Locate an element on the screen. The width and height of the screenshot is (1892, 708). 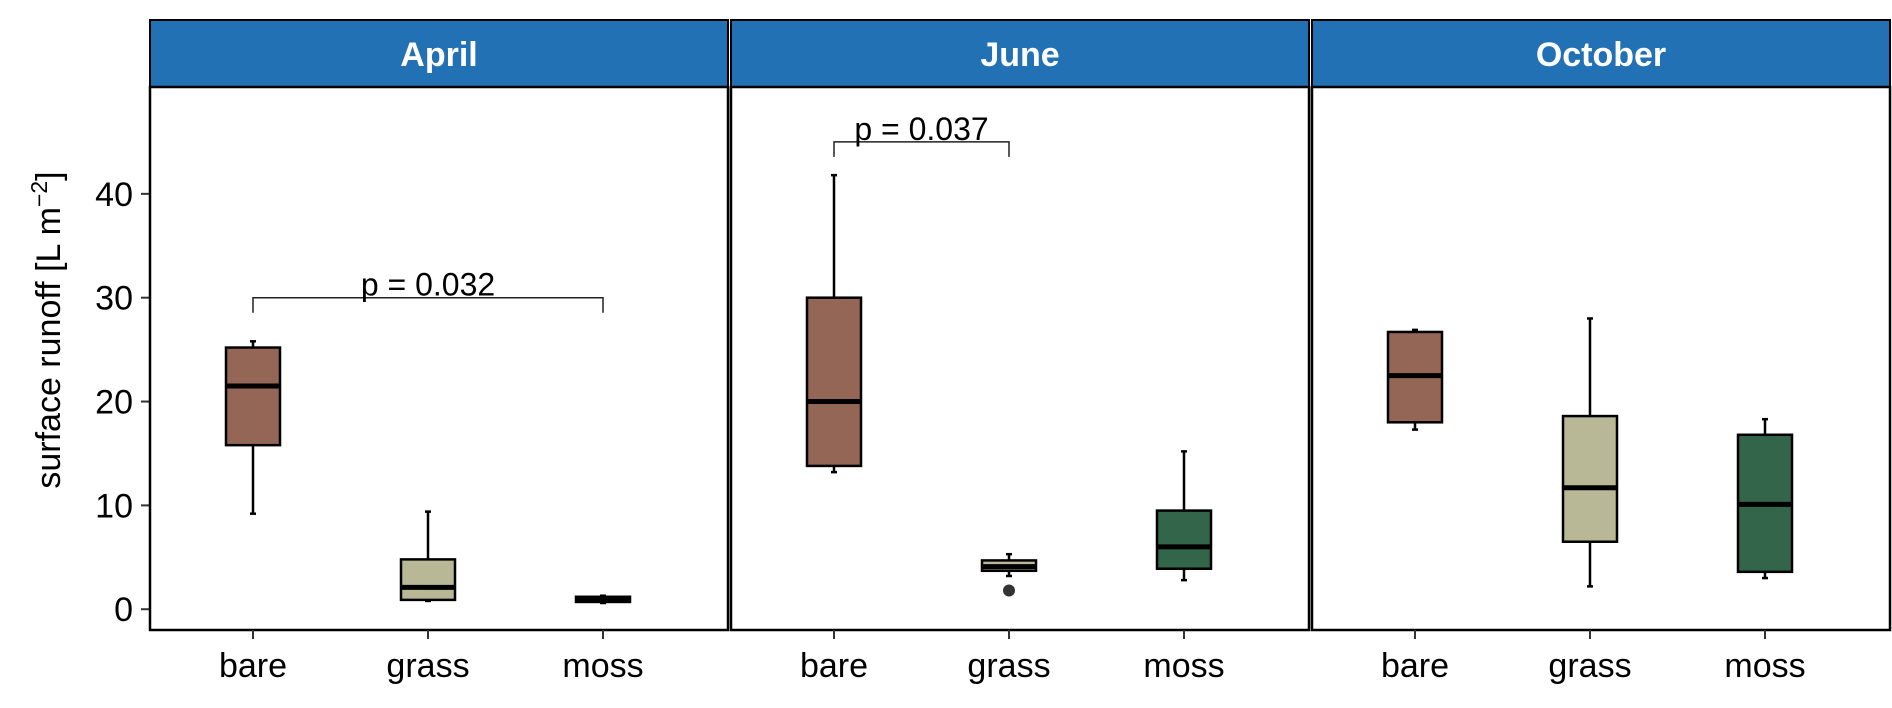
y-axis-label-main: surface runoff [L m is located at coordinates (49, 348).